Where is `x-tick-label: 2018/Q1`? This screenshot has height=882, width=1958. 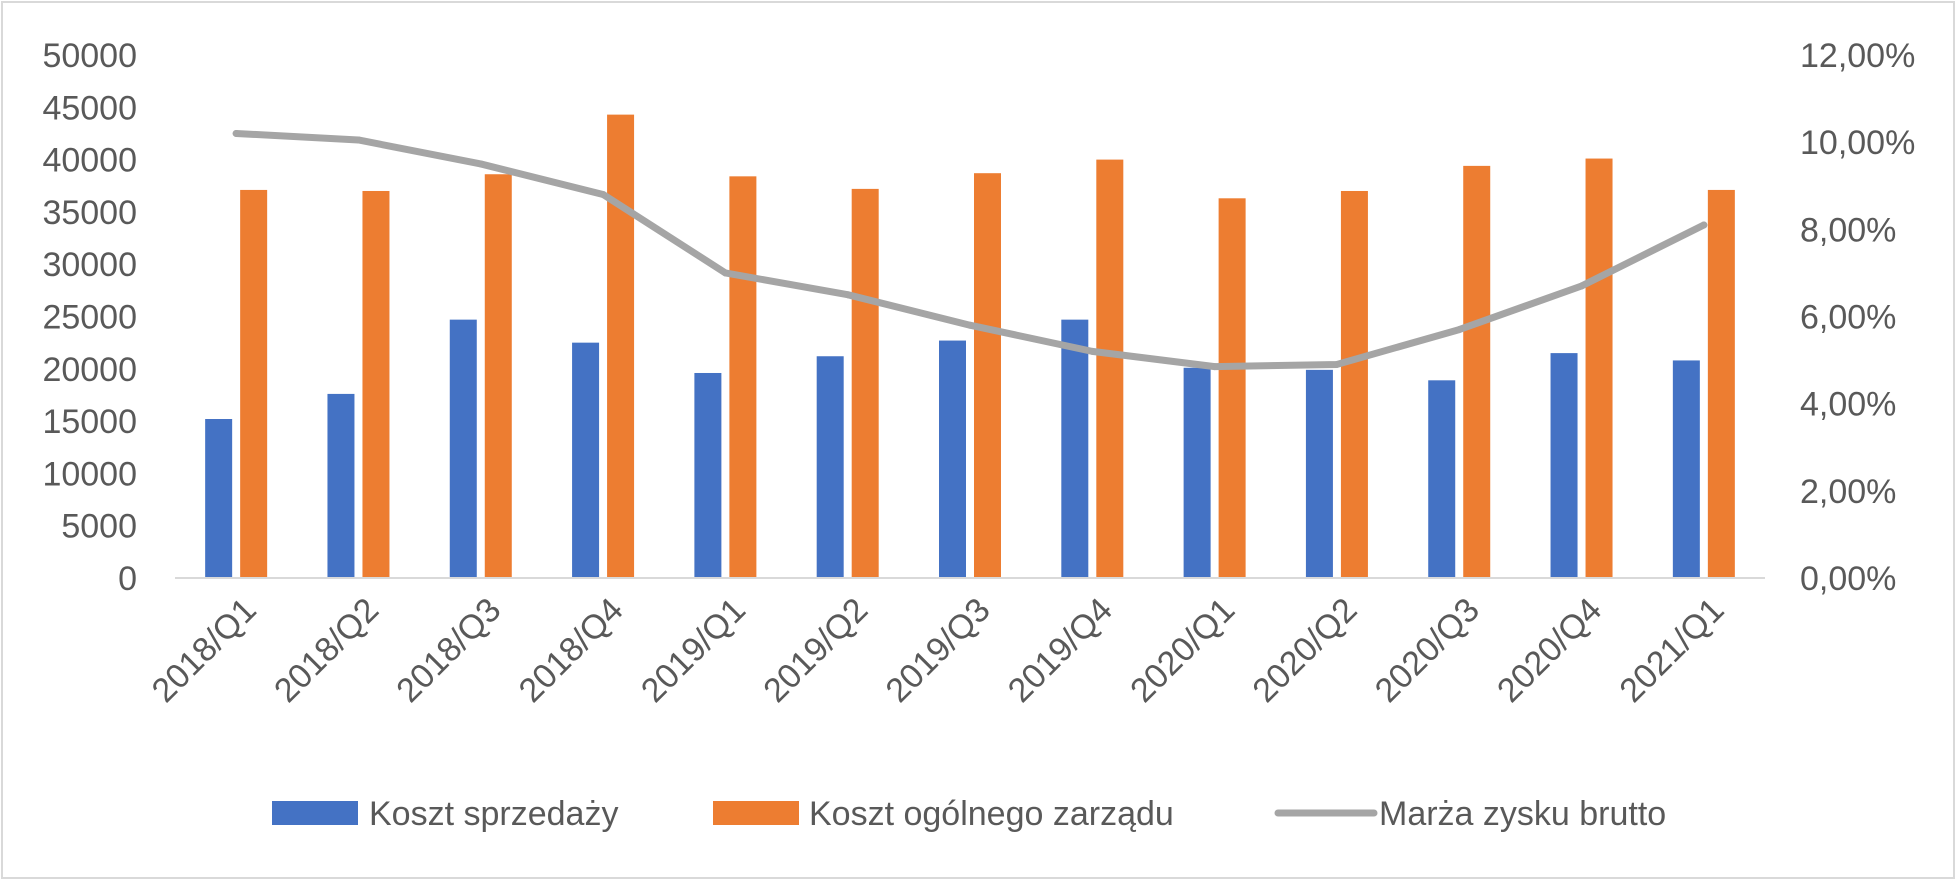
x-tick-label: 2018/Q1 is located at coordinates (204, 650).